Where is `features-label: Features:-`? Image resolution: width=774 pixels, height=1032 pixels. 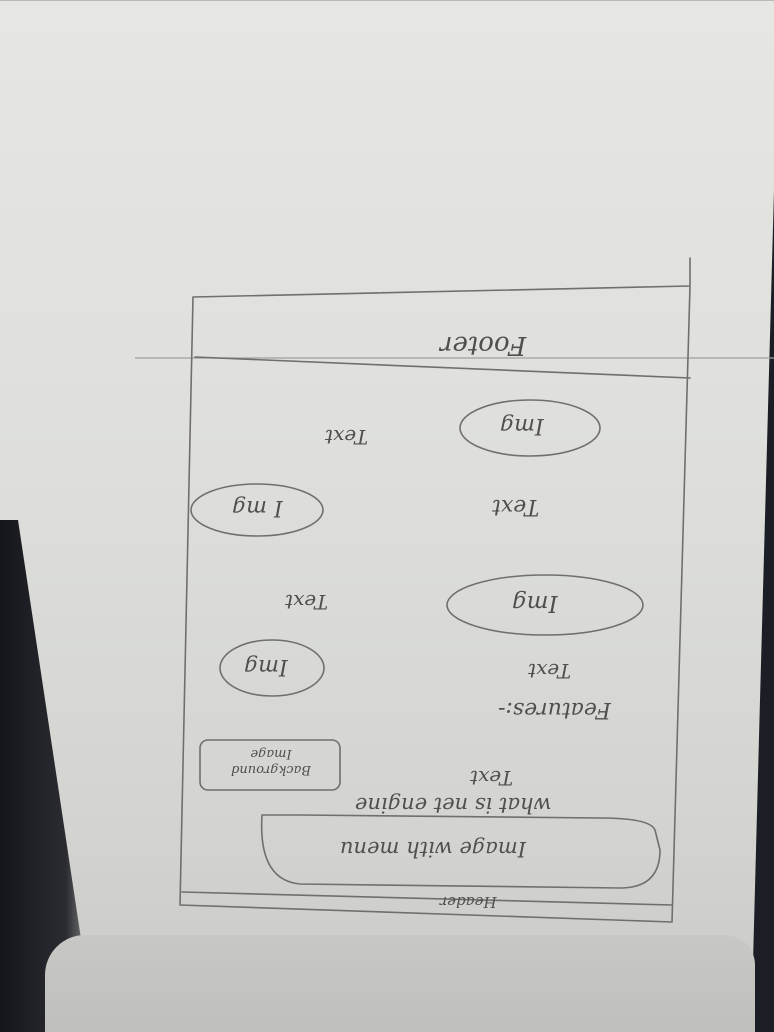 features-label: Features:- is located at coordinates (554, 709).